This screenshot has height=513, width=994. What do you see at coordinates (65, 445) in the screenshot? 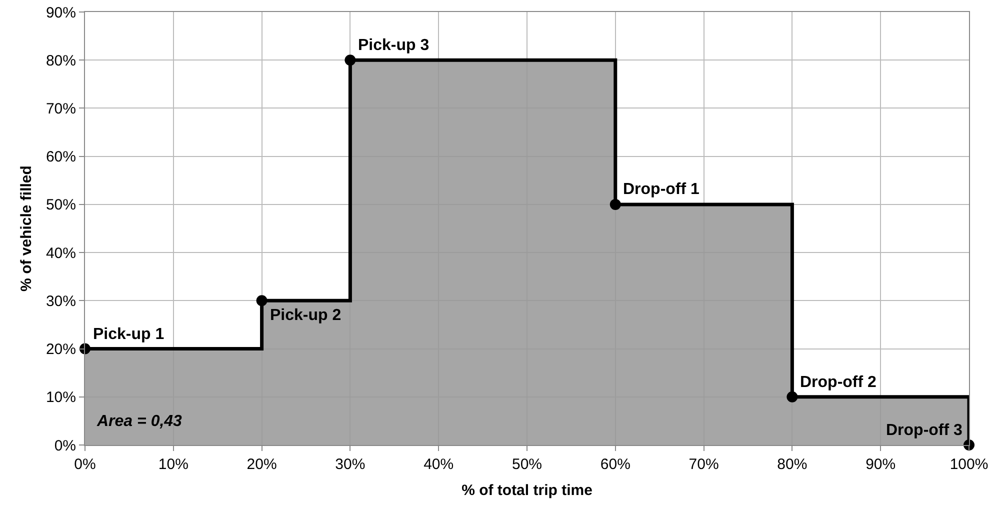
I see `y-tick-label: 0%` at bounding box center [65, 445].